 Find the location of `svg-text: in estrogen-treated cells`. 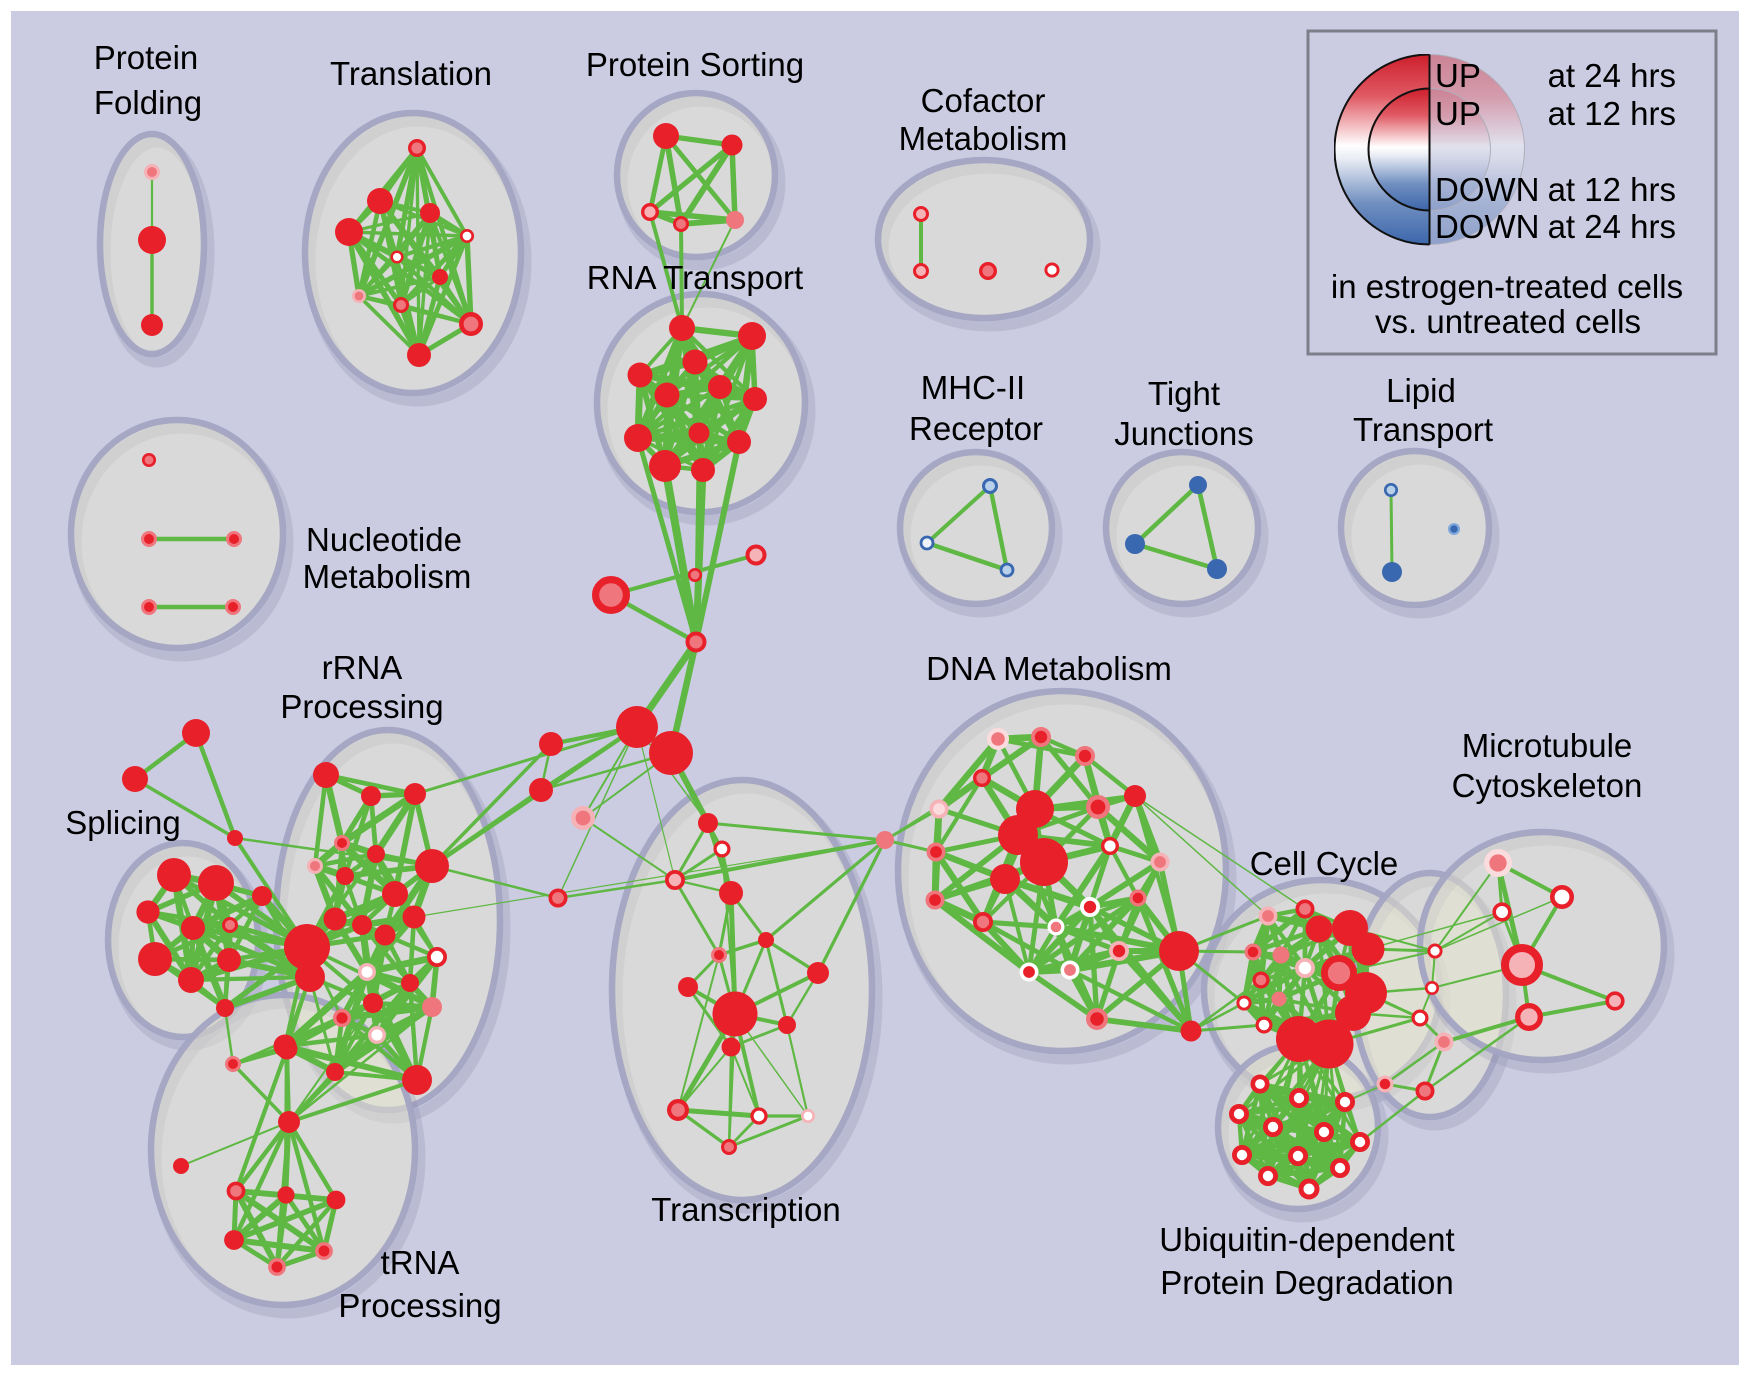

svg-text: in estrogen-treated cells is located at coordinates (1507, 286).